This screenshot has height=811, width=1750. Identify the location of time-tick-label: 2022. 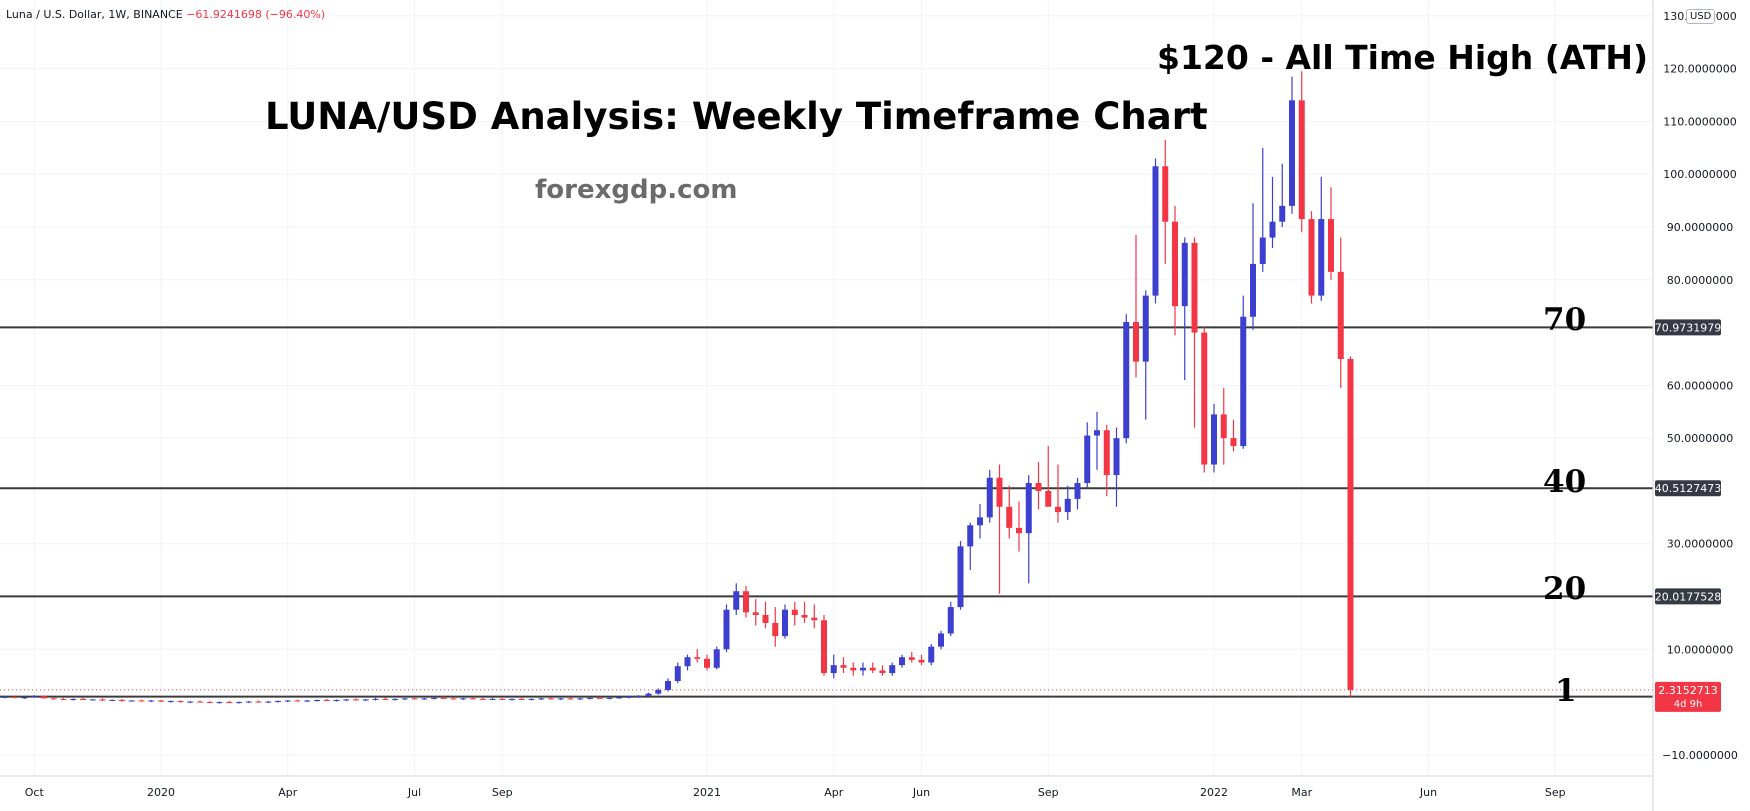
(1214, 792).